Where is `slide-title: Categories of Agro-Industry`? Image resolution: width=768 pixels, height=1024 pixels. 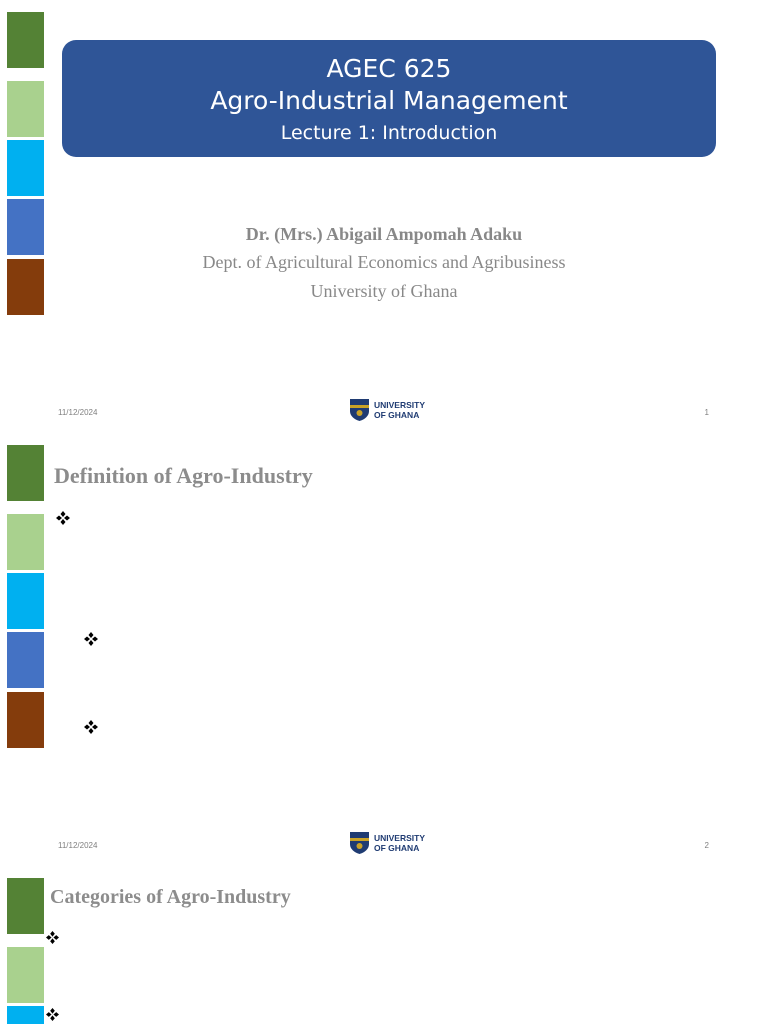 slide-title: Categories of Agro-Industry is located at coordinates (170, 897).